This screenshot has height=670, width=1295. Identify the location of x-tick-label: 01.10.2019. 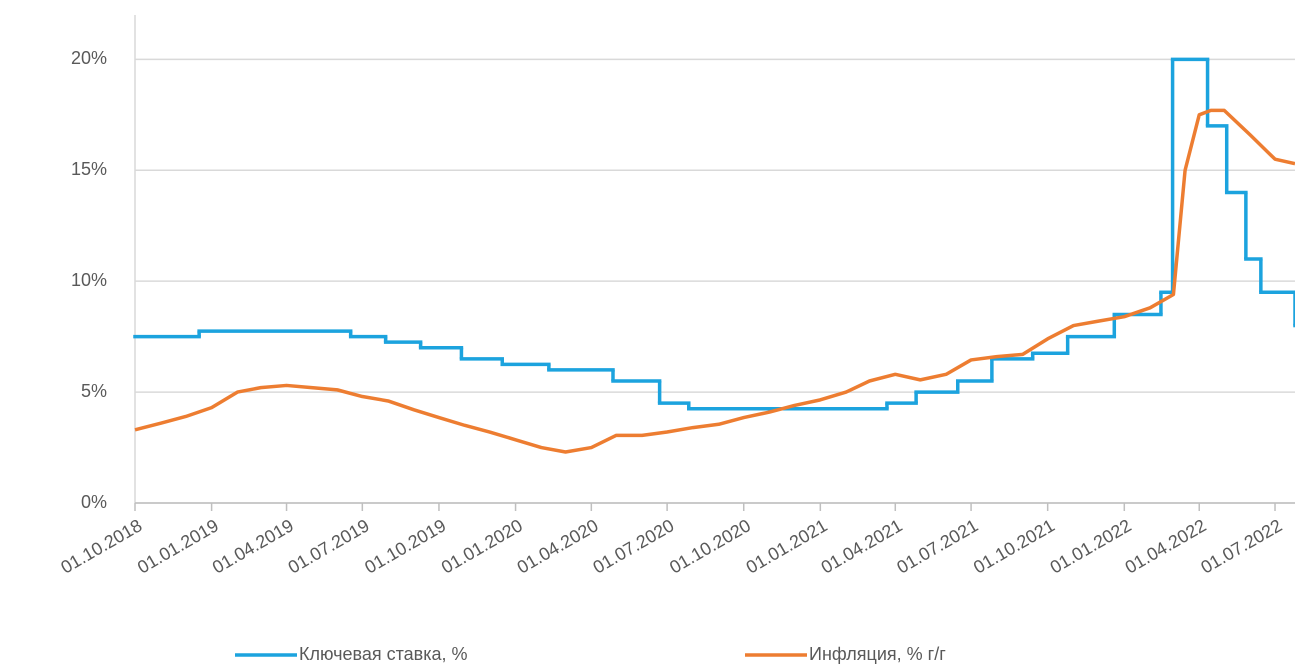
(405, 546).